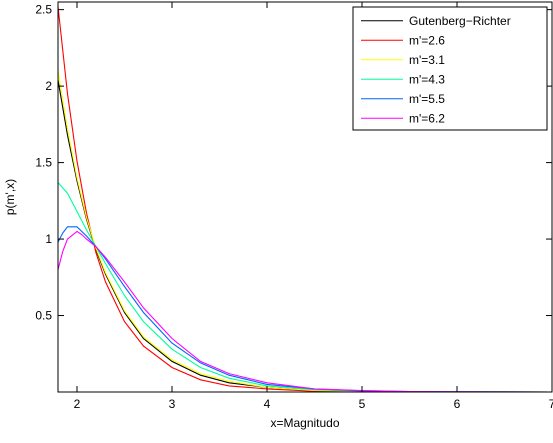 The height and width of the screenshot is (443, 553). What do you see at coordinates (77, 404) in the screenshot?
I see `x-tick-label: 2` at bounding box center [77, 404].